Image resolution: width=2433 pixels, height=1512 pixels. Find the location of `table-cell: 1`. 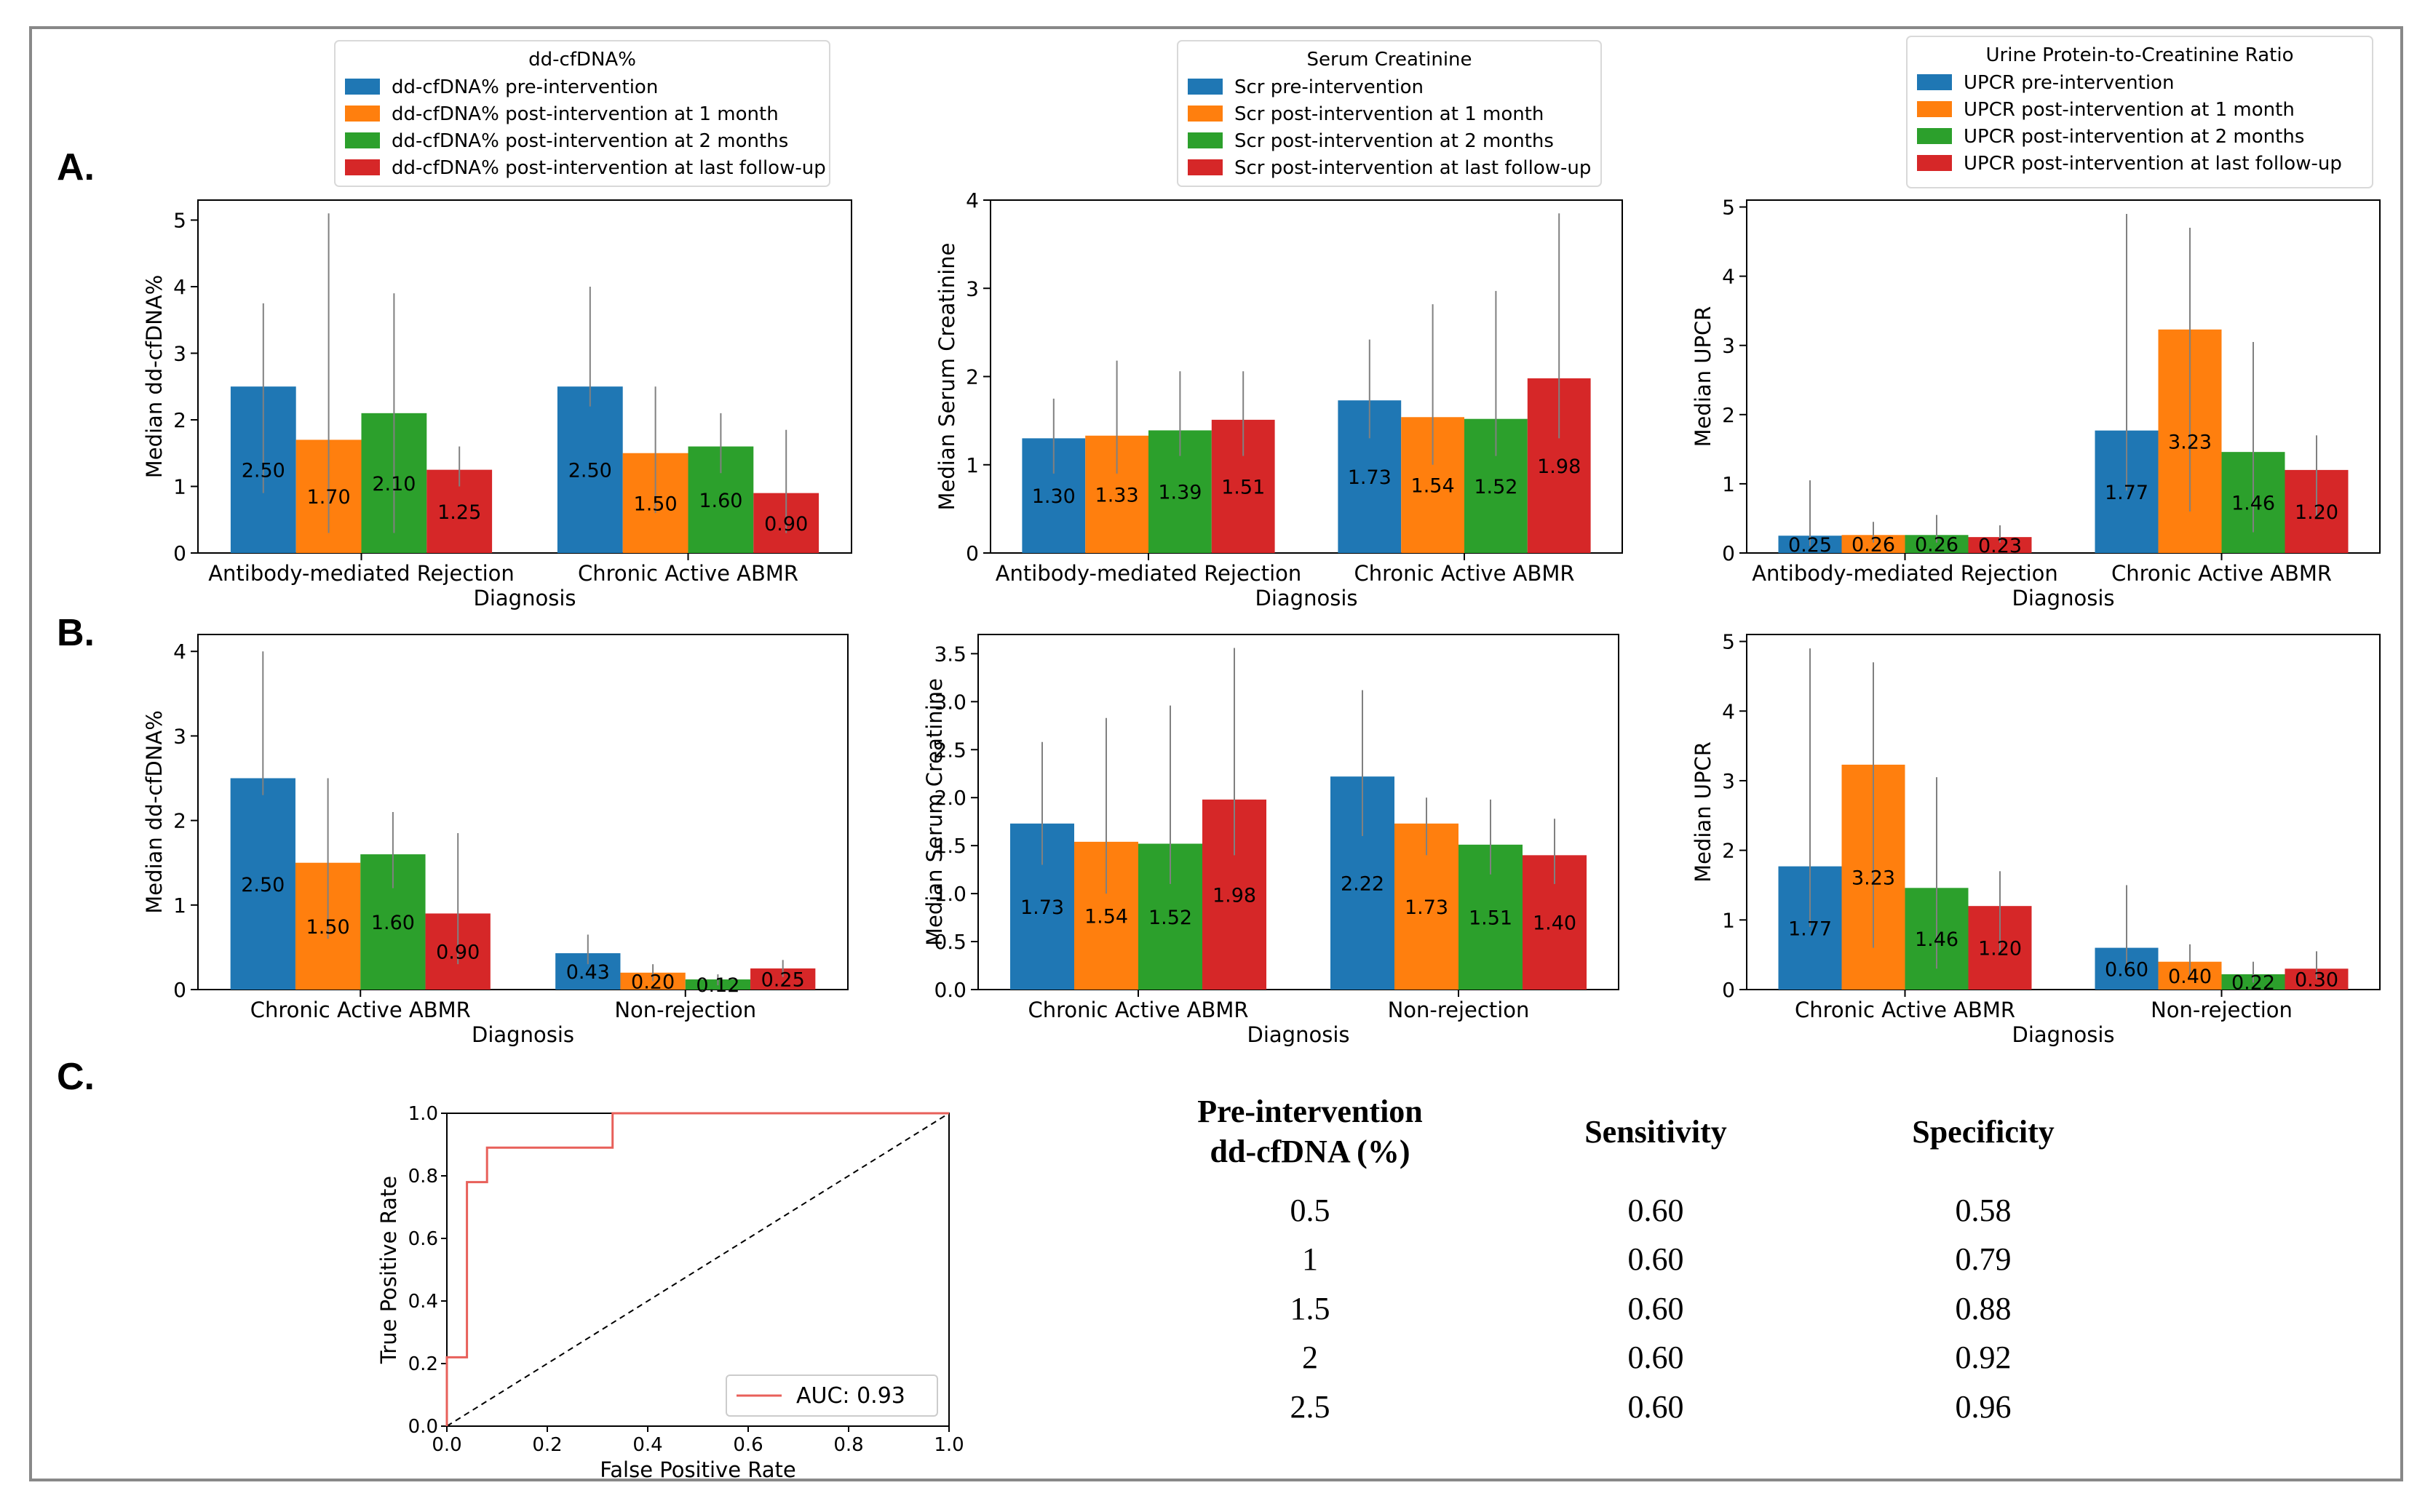

table-cell: 1 is located at coordinates (1310, 1259).